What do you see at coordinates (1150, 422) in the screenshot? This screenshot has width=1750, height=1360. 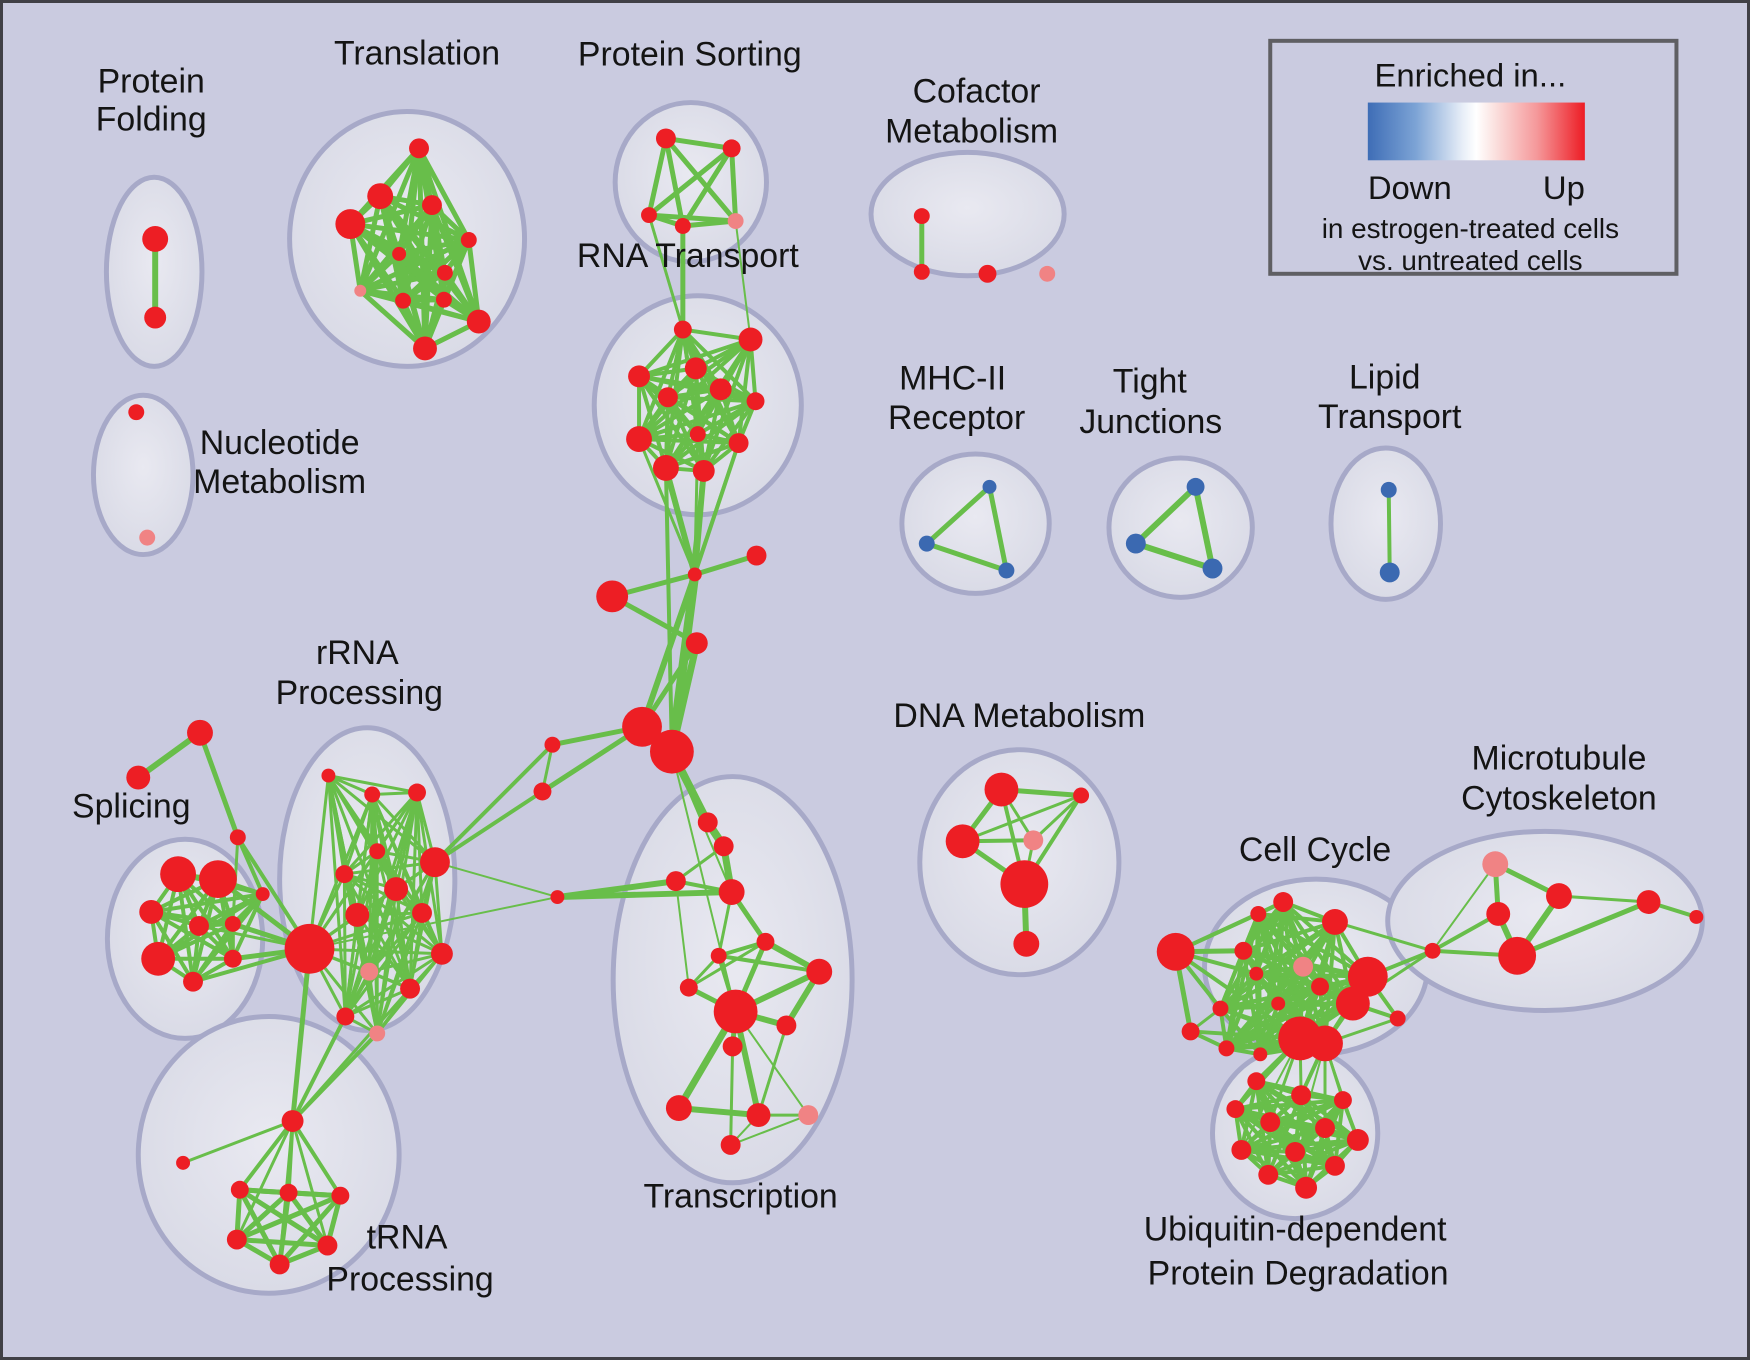 I see `cluster-label: Junctions` at bounding box center [1150, 422].